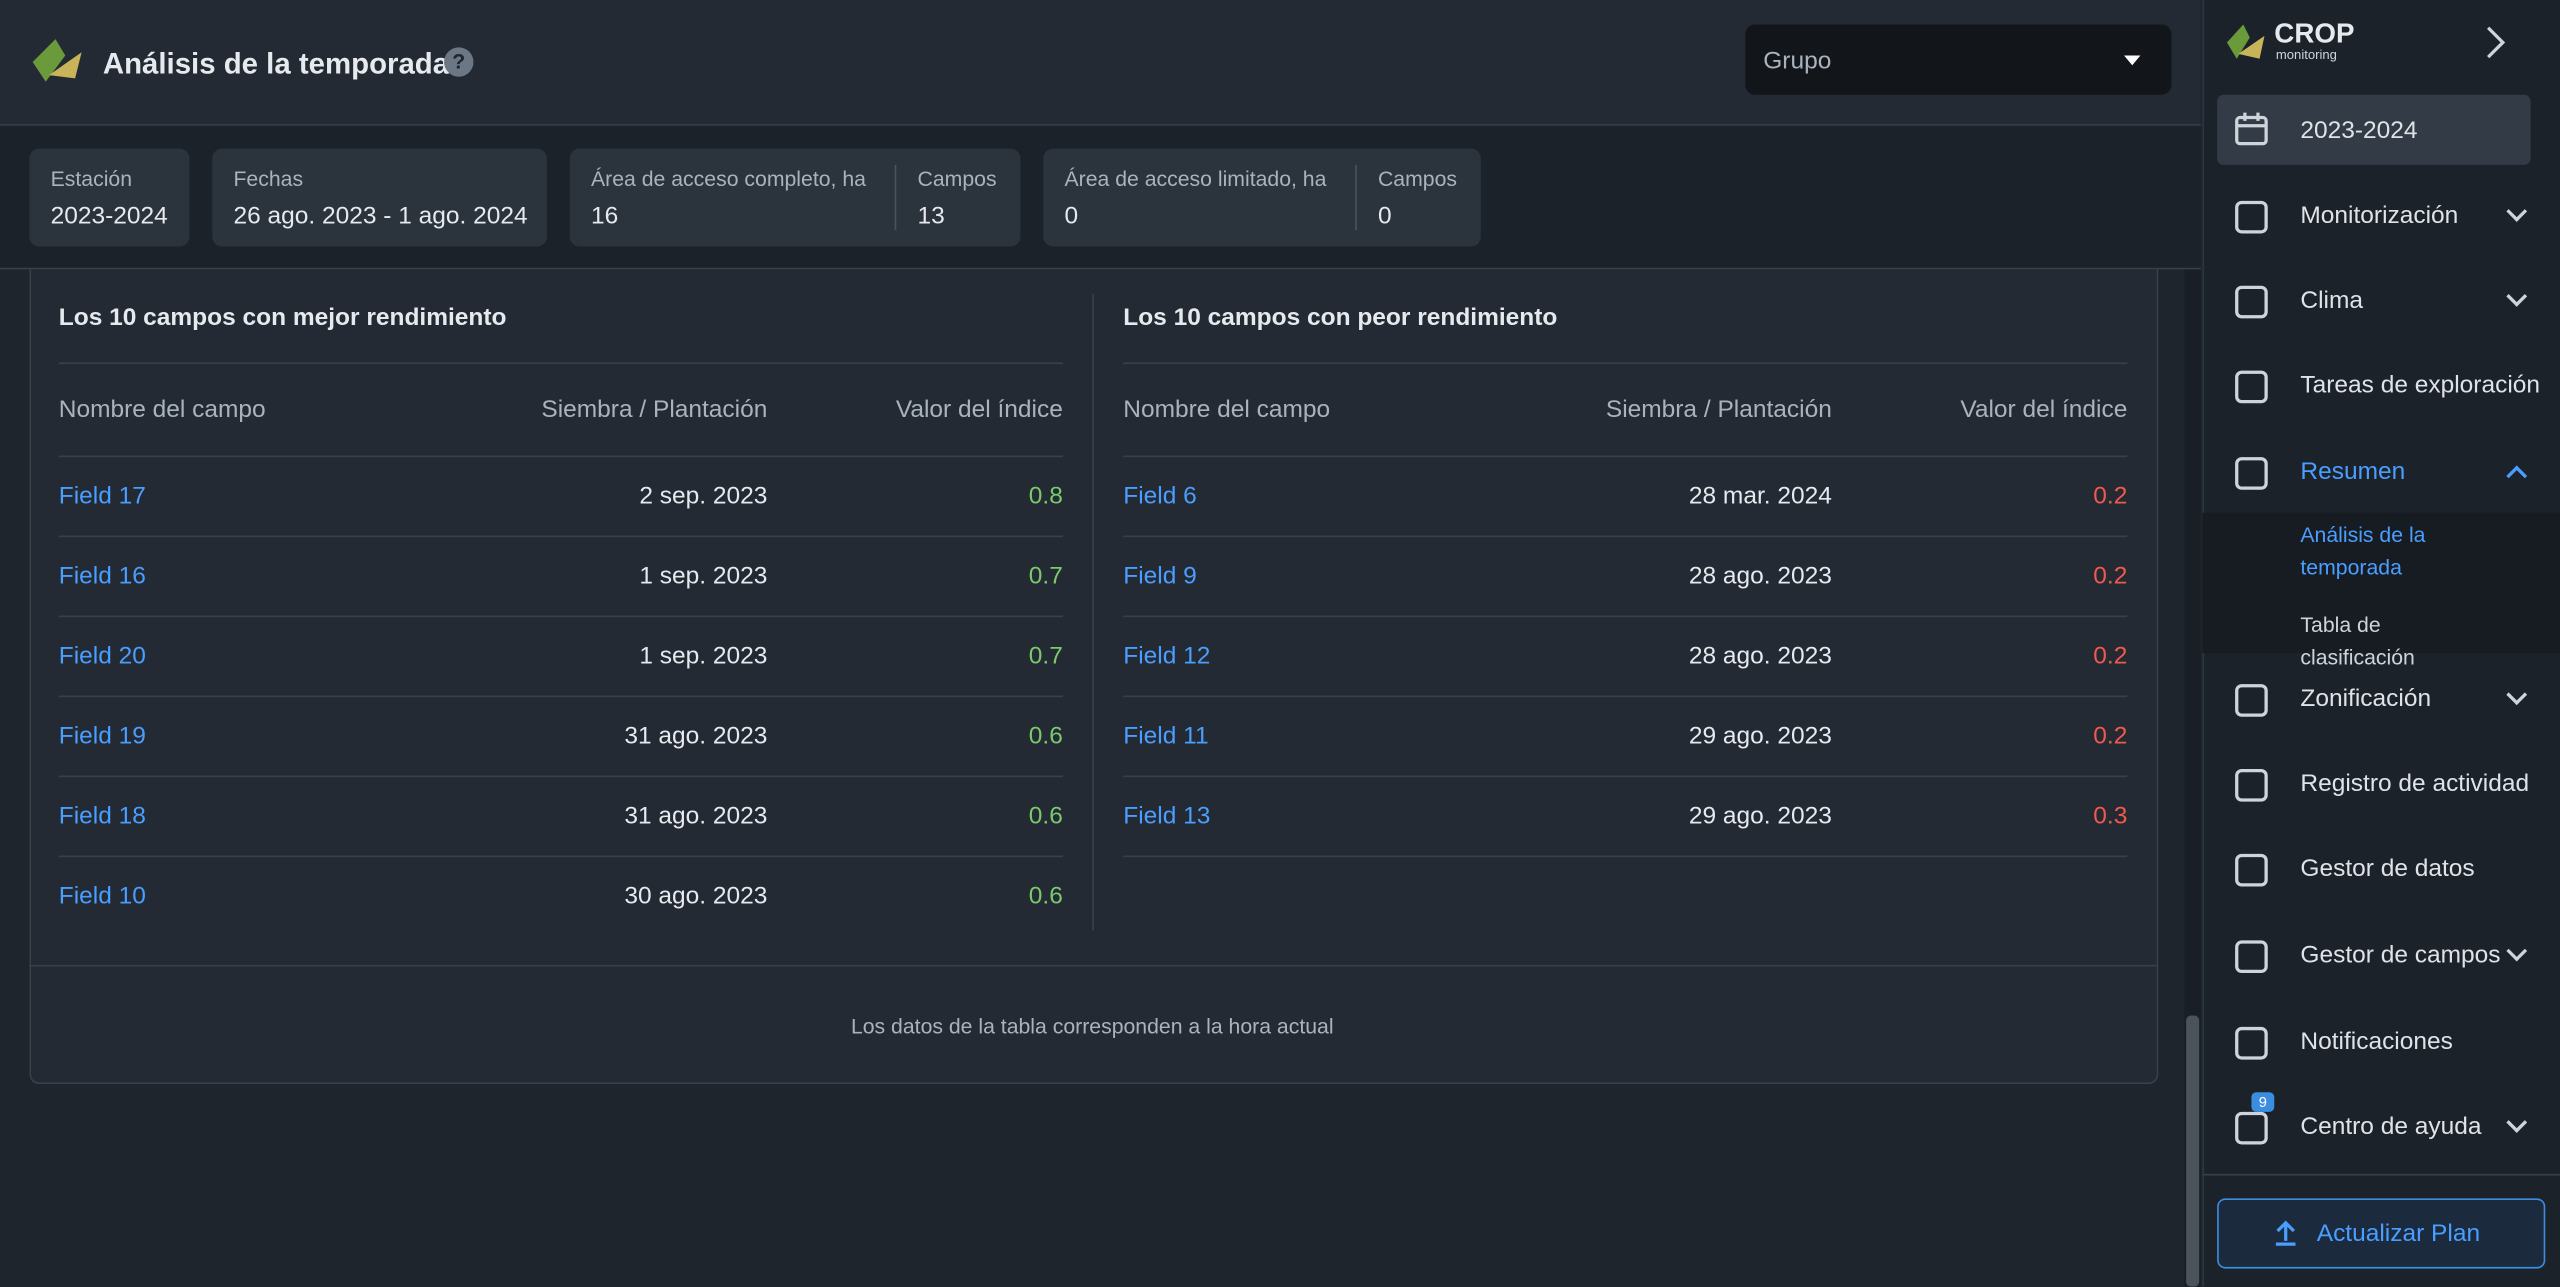 This screenshot has width=2560, height=1287. What do you see at coordinates (2353, 471) in the screenshot?
I see `menu-item: Resumen` at bounding box center [2353, 471].